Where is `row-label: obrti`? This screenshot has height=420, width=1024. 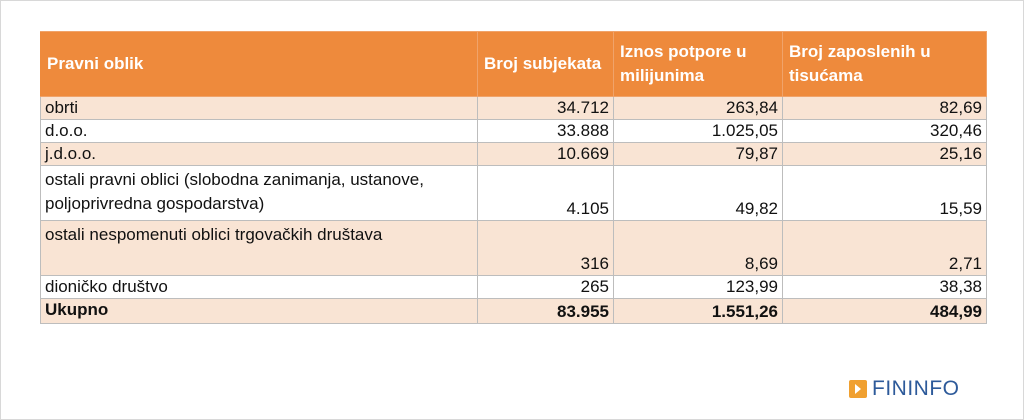 row-label: obrti is located at coordinates (259, 108).